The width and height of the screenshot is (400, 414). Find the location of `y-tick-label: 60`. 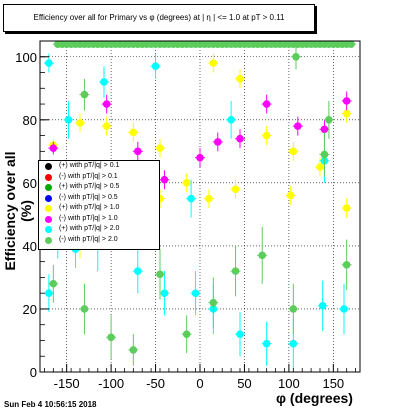

y-tick-label: 60 is located at coordinates (30, 183).